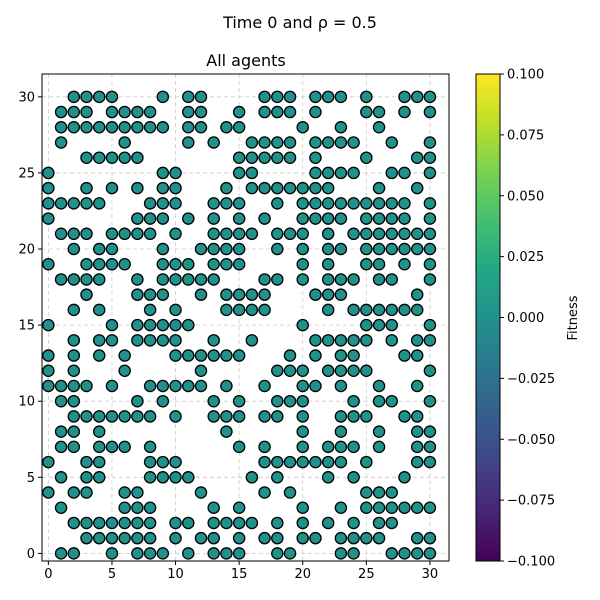  I want to click on x-tick-label: 0, so click(48, 574).